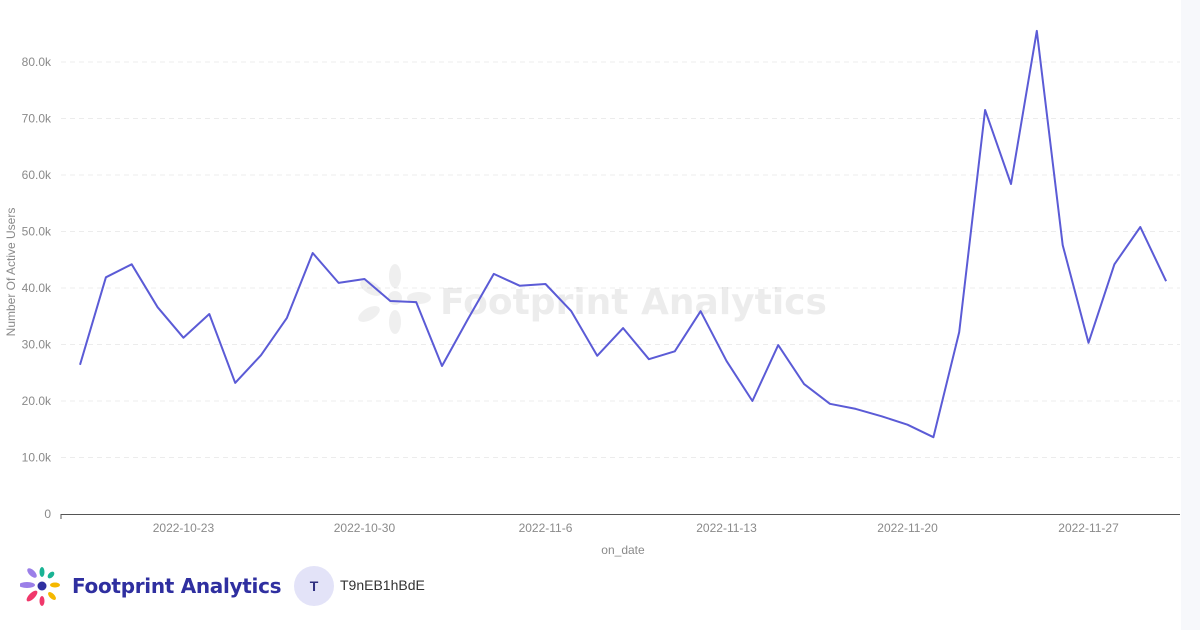  I want to click on y-tick-label: 70.0k, so click(37, 119).